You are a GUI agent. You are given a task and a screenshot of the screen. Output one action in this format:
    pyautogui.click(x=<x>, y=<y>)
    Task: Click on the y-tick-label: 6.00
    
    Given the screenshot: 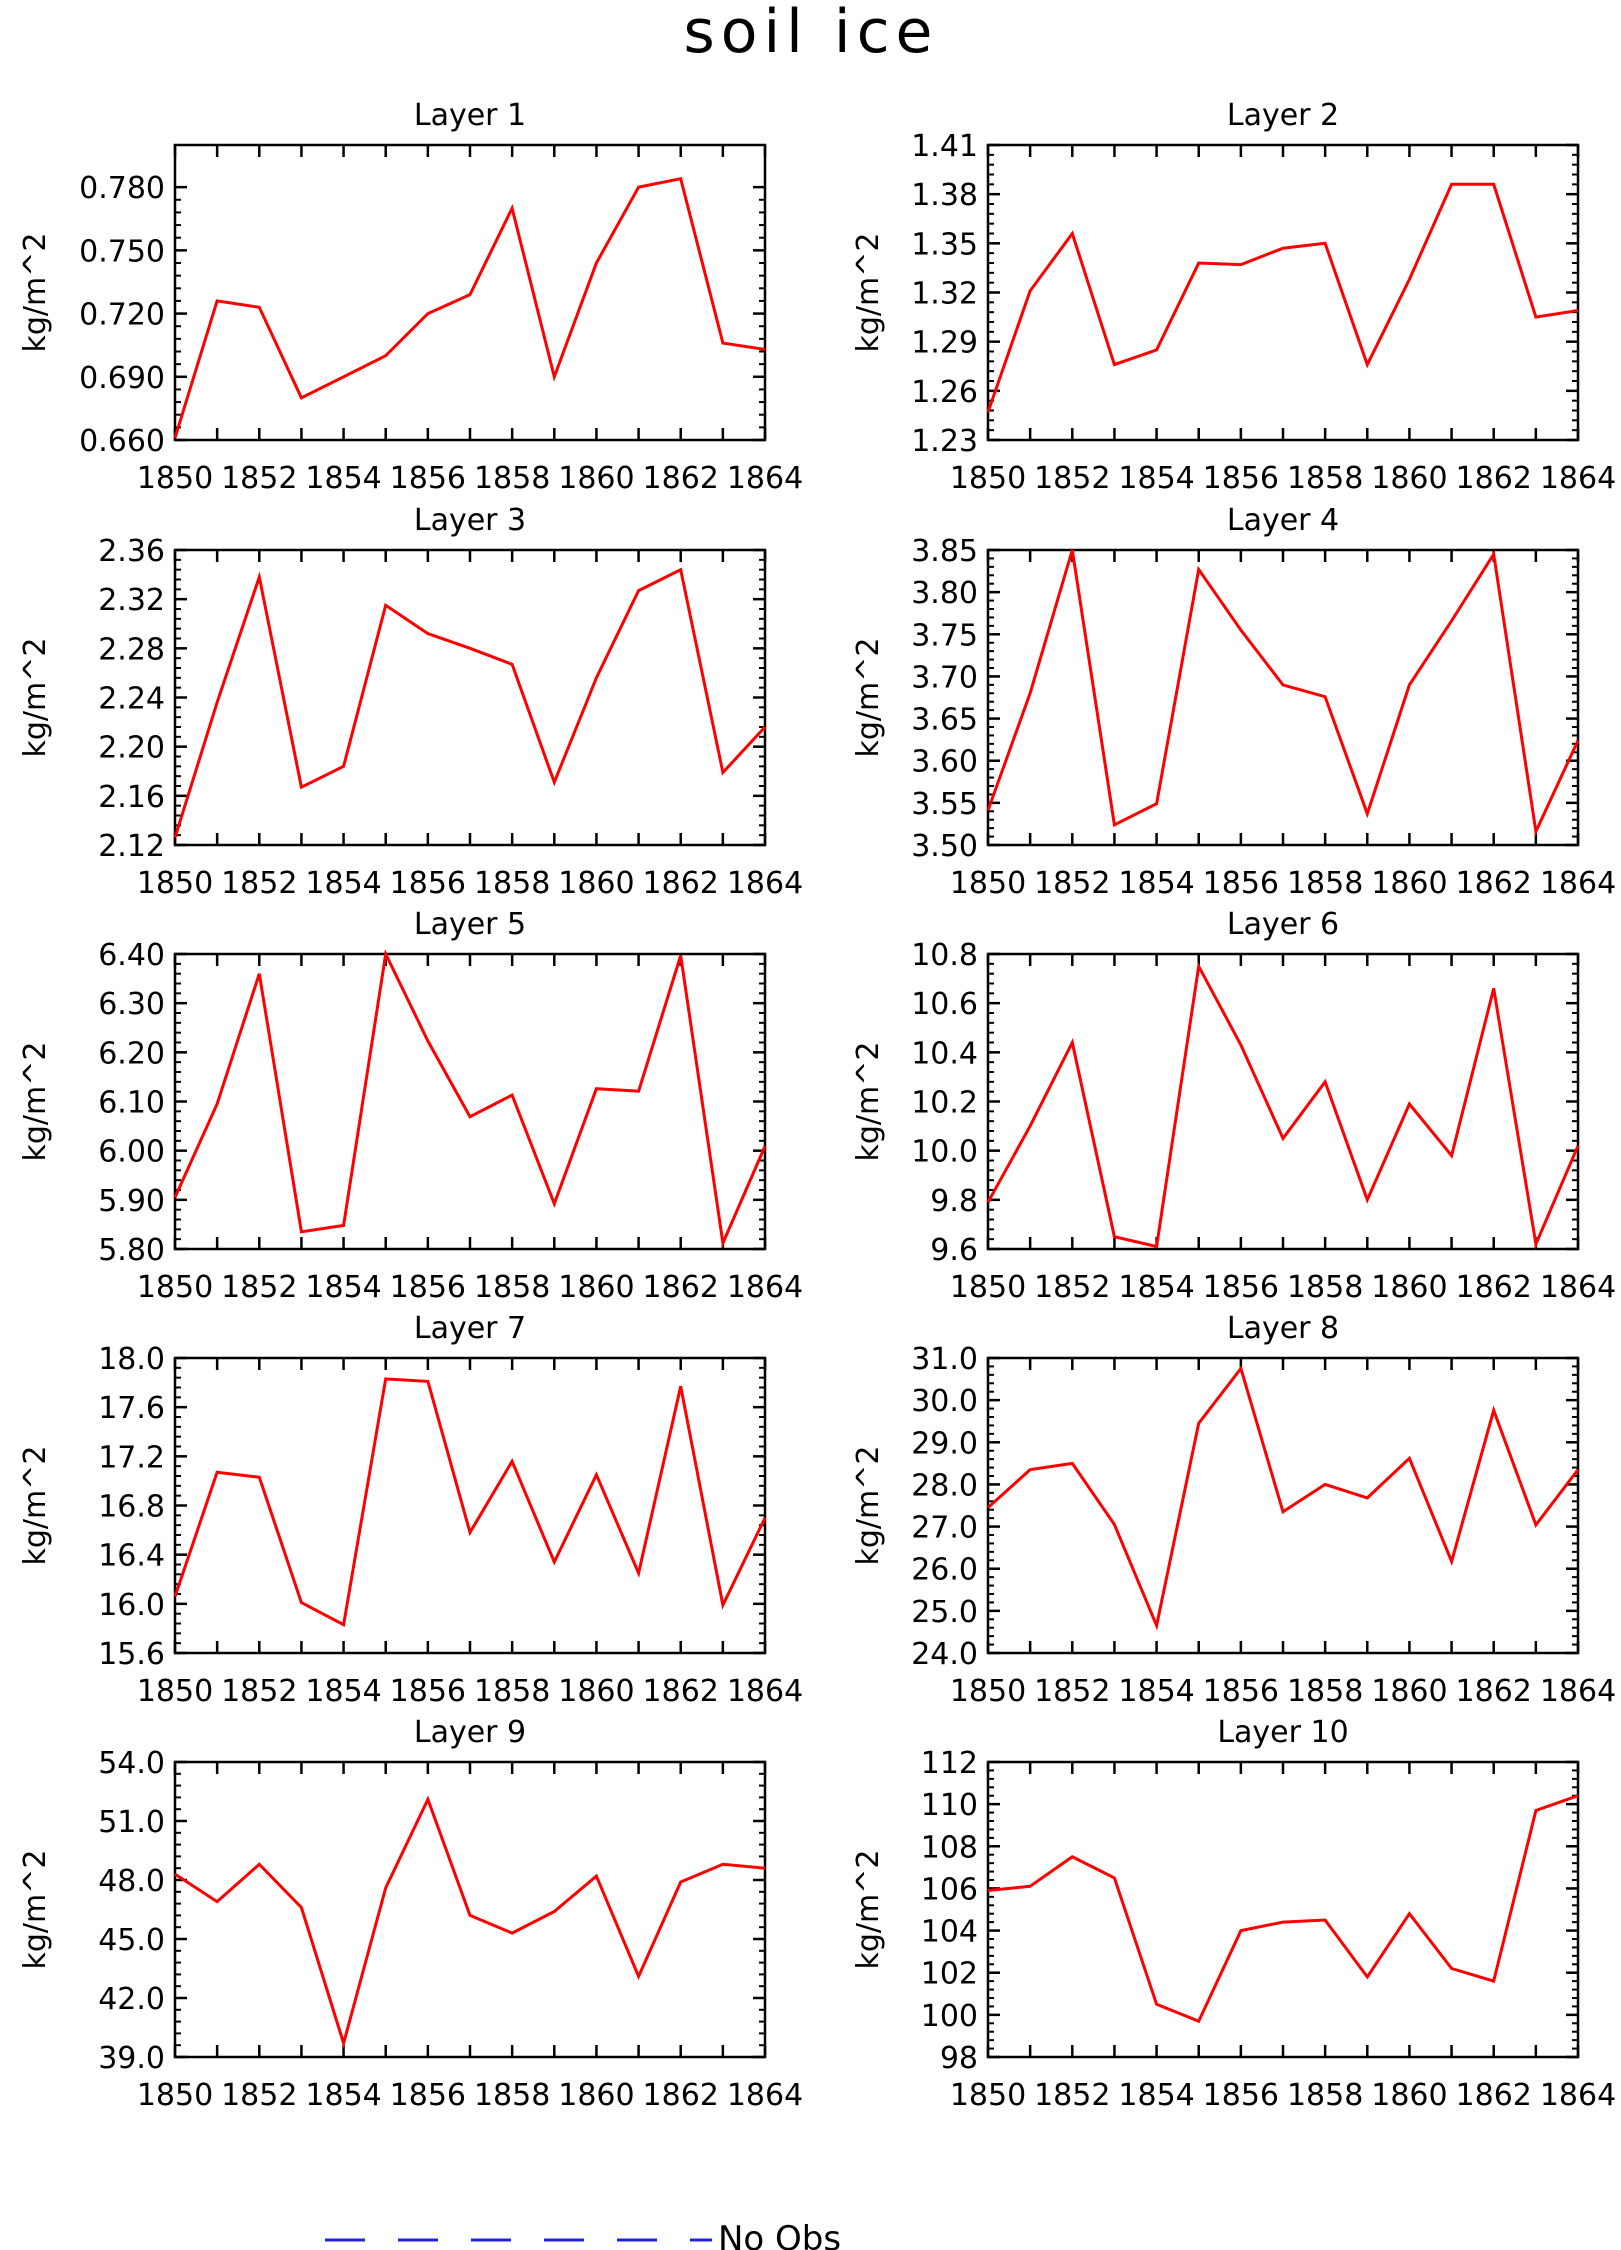 What is the action you would take?
    pyautogui.click(x=131, y=1152)
    